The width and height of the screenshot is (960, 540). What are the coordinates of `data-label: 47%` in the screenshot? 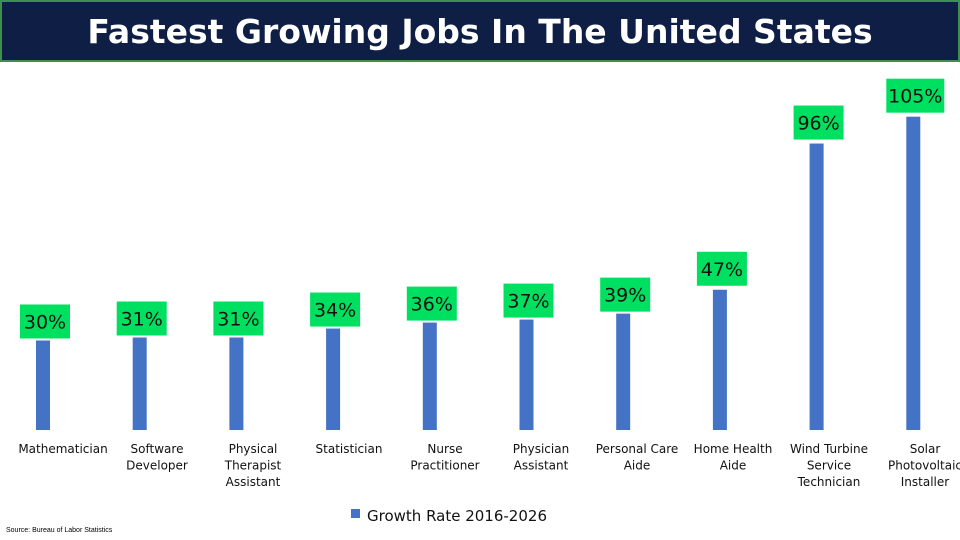 It's located at (722, 270).